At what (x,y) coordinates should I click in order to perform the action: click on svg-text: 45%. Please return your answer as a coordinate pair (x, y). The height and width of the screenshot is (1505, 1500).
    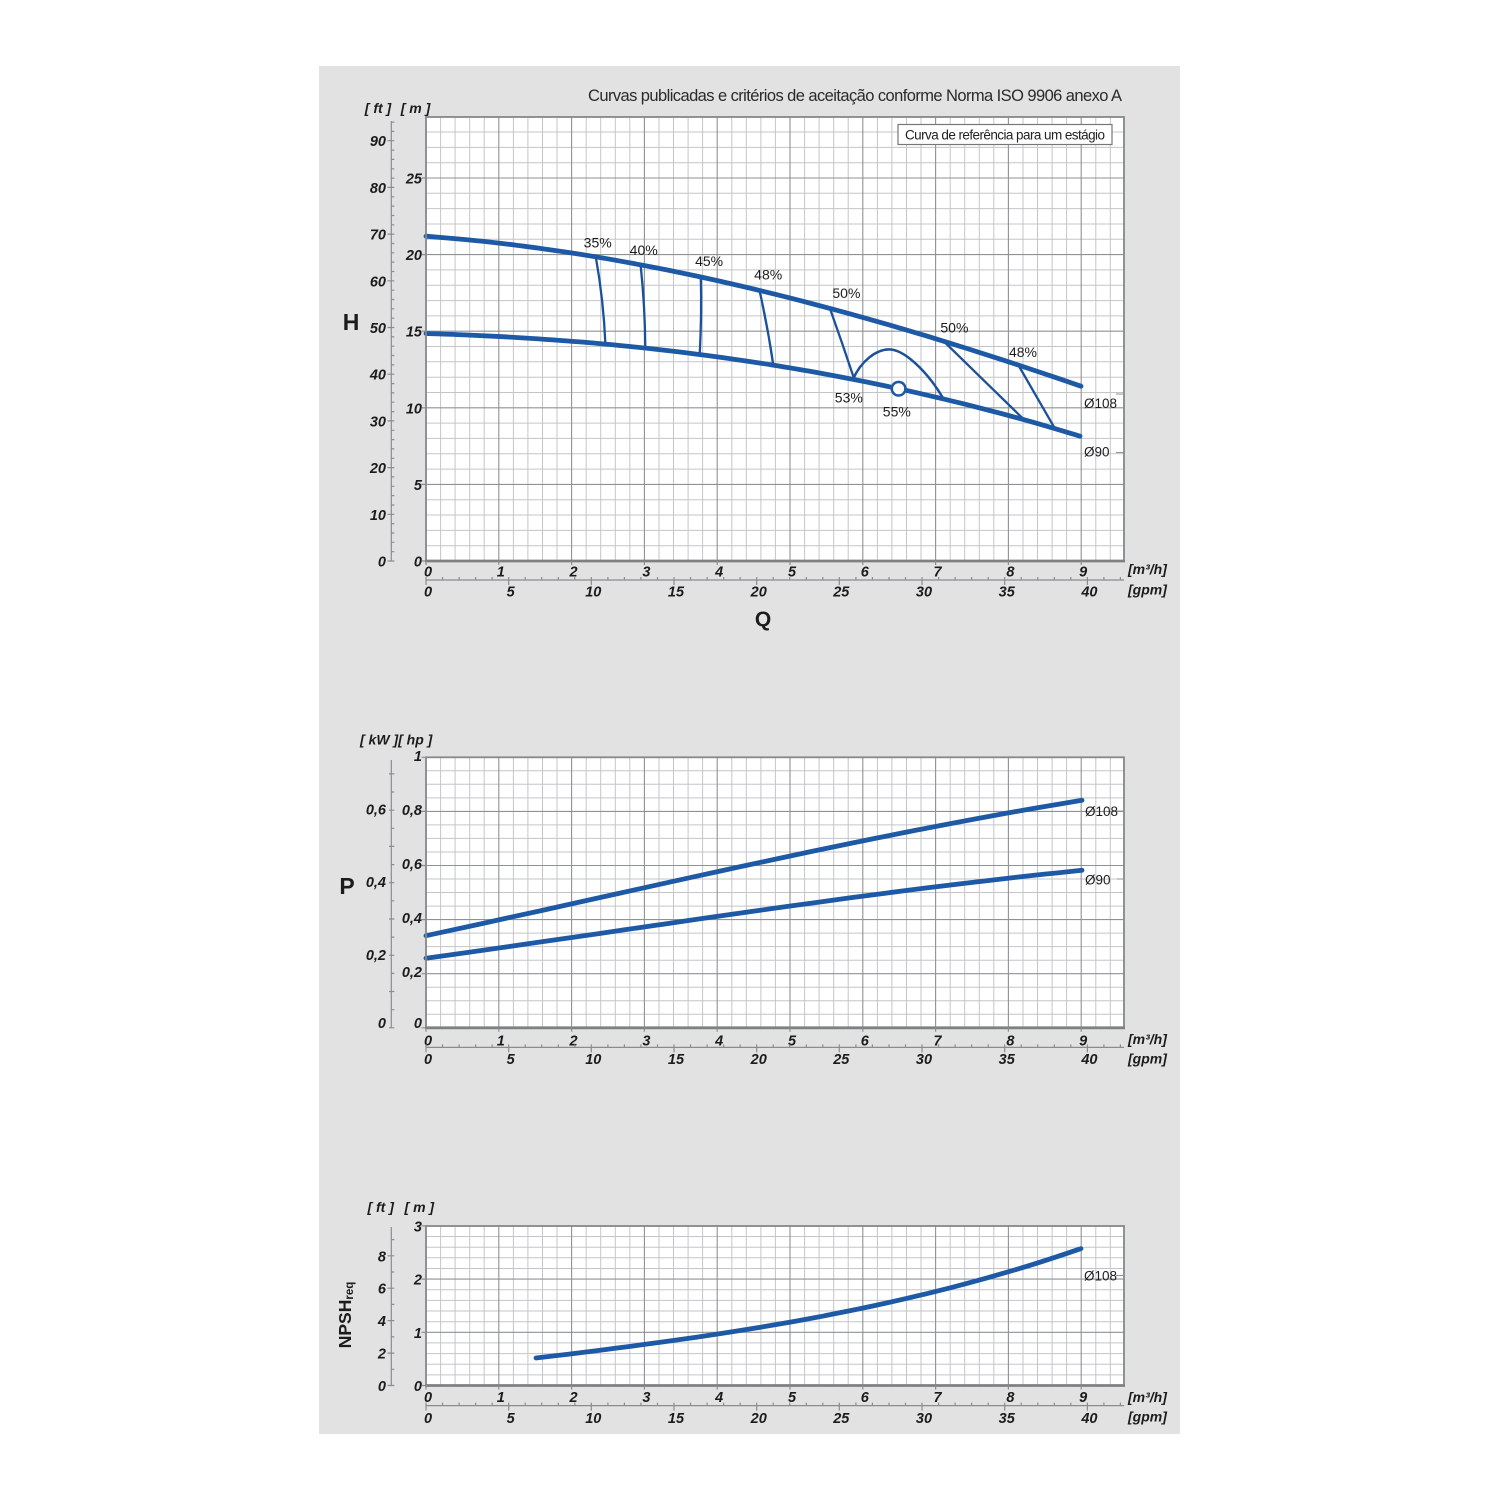
    Looking at the image, I should click on (709, 261).